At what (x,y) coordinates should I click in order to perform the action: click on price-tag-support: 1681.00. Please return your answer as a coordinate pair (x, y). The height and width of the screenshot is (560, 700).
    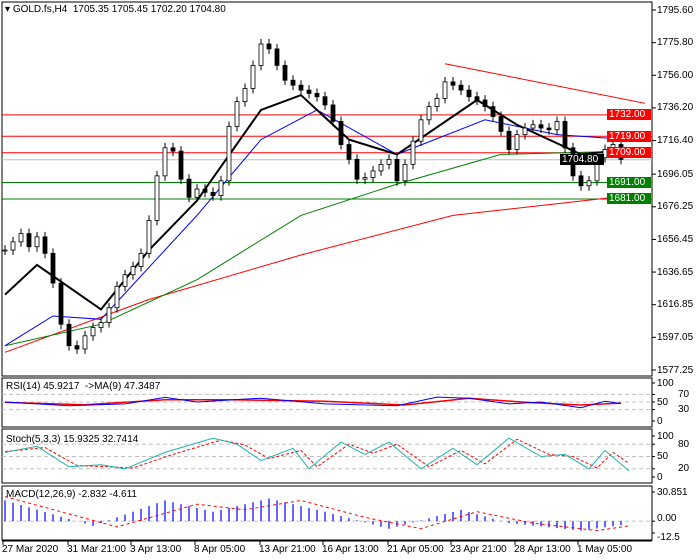
    Looking at the image, I should click on (629, 199).